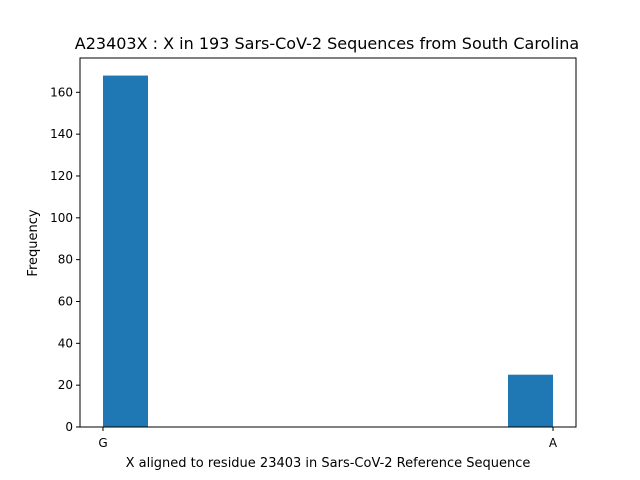 Image resolution: width=640 pixels, height=480 pixels. I want to click on y-tick-label: 120, so click(61, 176).